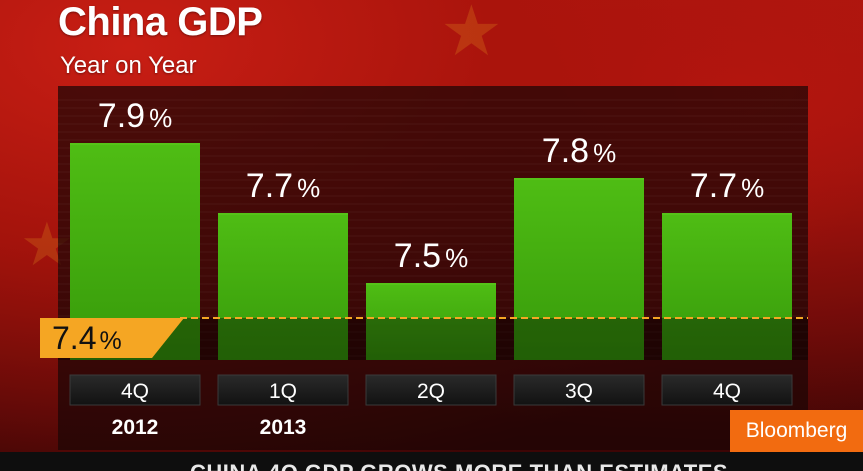 The height and width of the screenshot is (471, 863). I want to click on category-label: 1Q, so click(283, 391).